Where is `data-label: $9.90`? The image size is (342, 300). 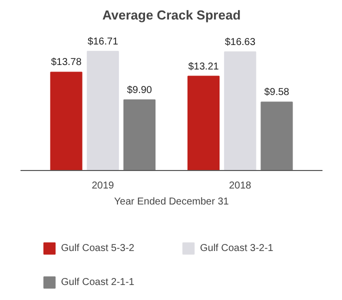
data-label: $9.90 is located at coordinates (139, 90).